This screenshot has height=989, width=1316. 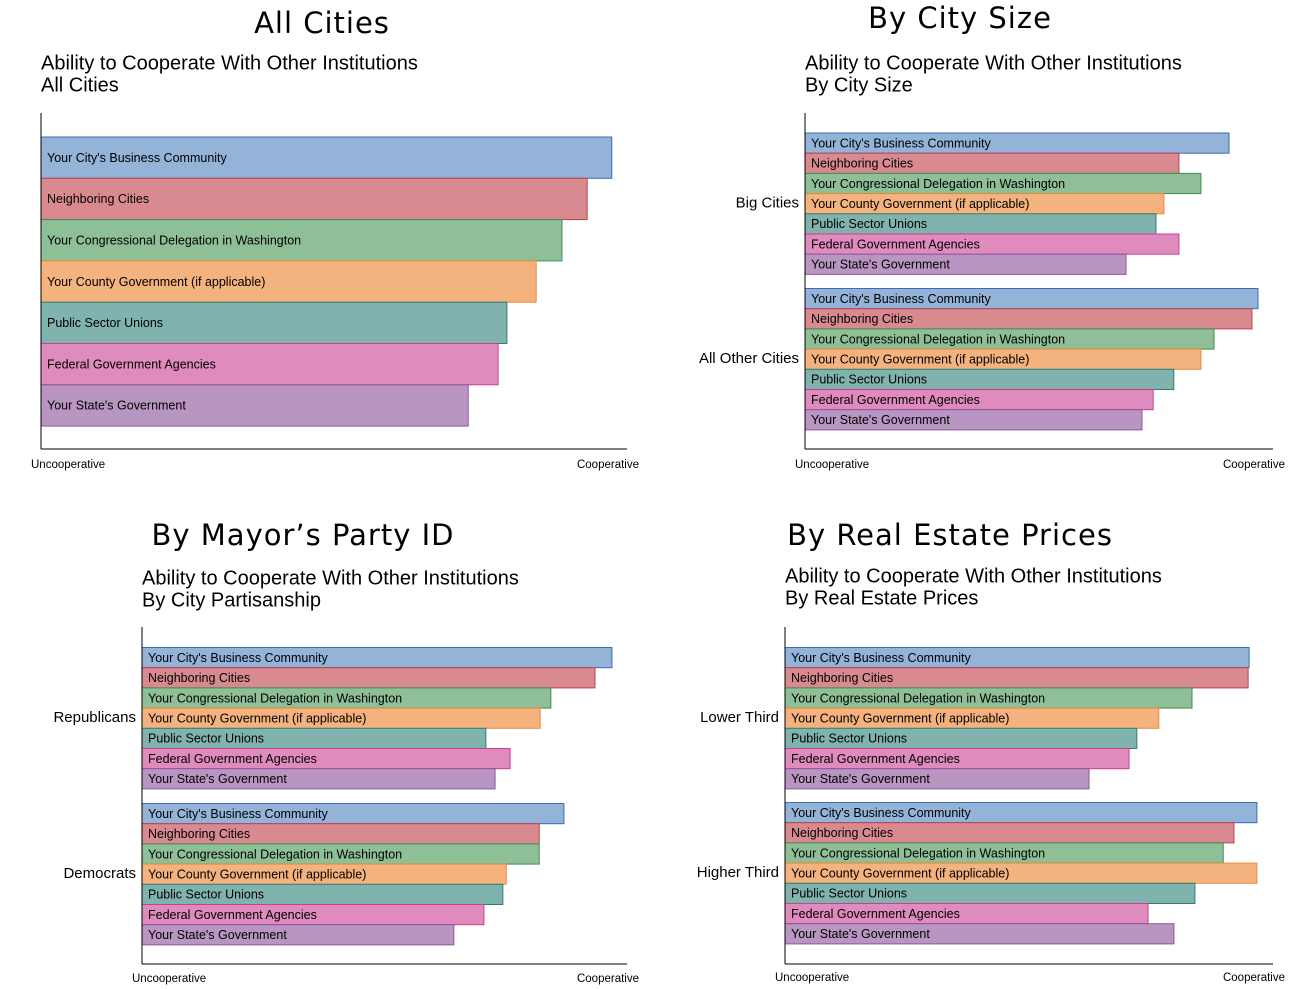 What do you see at coordinates (767, 203) in the screenshot?
I see `group-label: Big Cities` at bounding box center [767, 203].